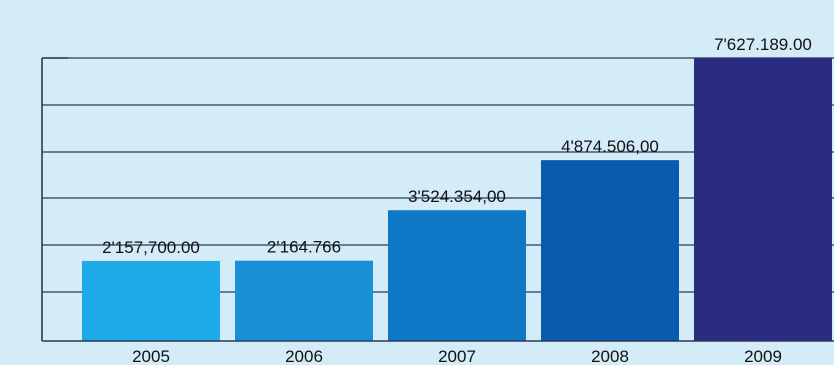  What do you see at coordinates (763, 44) in the screenshot?
I see `data-label-2009: 7'627.189.00` at bounding box center [763, 44].